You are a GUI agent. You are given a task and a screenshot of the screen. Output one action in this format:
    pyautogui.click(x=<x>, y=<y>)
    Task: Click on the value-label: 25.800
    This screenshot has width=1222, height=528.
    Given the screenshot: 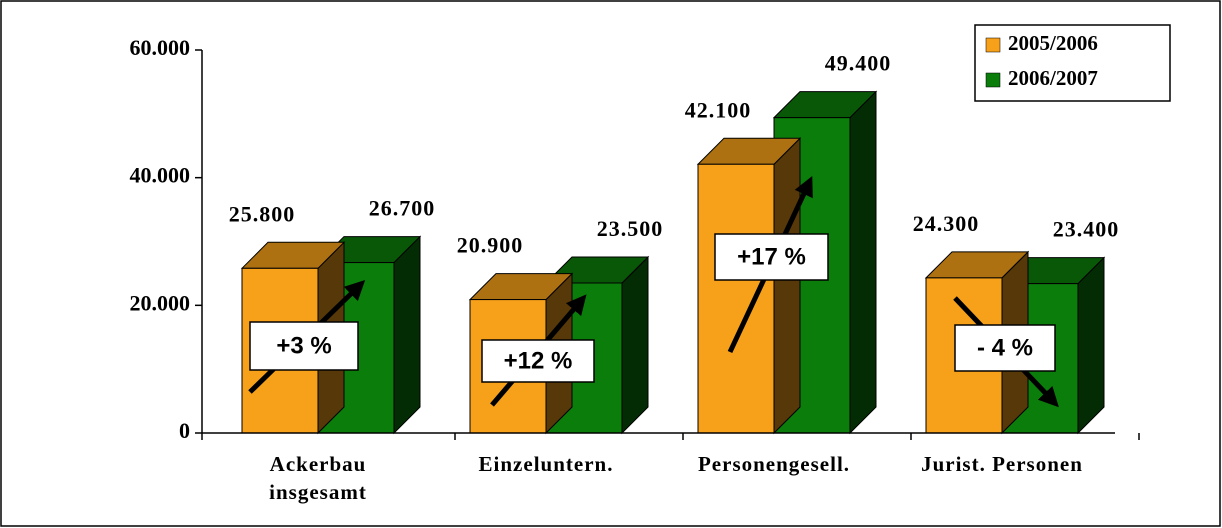 What is the action you would take?
    pyautogui.click(x=262, y=213)
    